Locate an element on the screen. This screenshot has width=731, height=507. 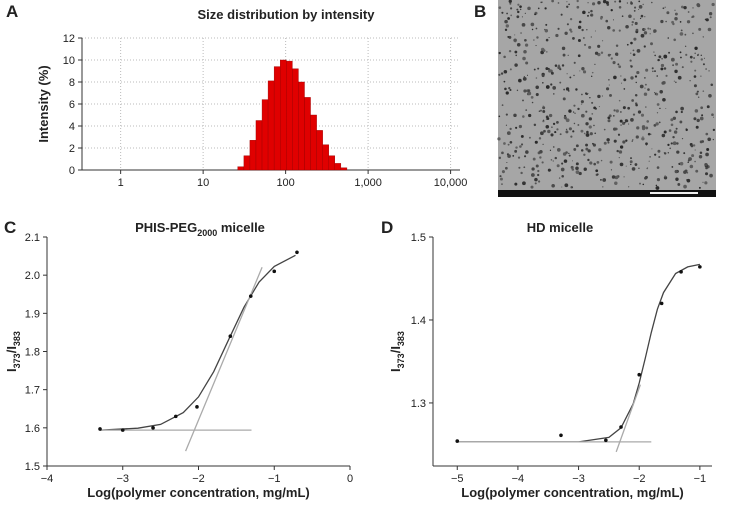
tangent-line is located at coordinates (223, 359).